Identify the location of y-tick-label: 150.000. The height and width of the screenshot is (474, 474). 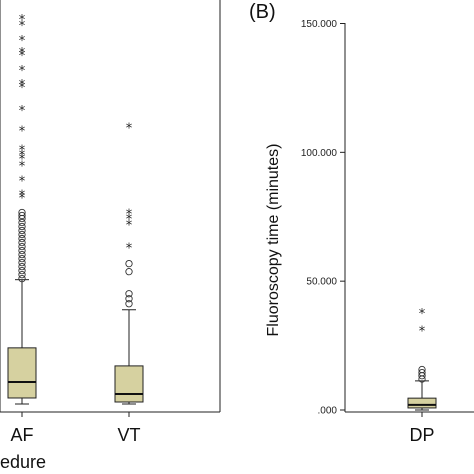
(319, 24).